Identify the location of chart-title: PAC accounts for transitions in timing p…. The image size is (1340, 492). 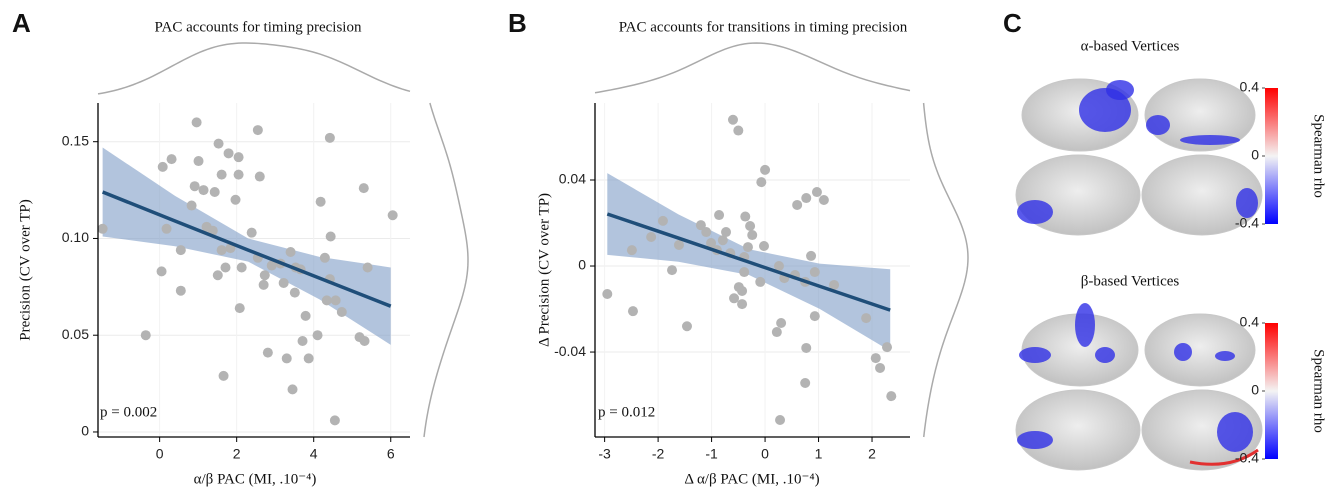
(763, 27).